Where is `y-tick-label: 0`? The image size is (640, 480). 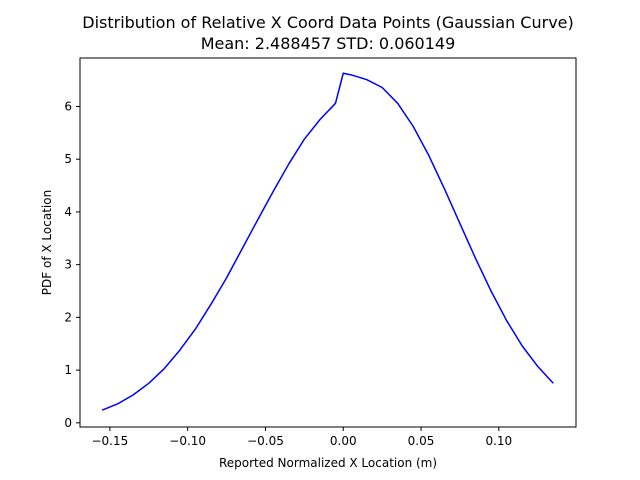
y-tick-label: 0 is located at coordinates (68, 423).